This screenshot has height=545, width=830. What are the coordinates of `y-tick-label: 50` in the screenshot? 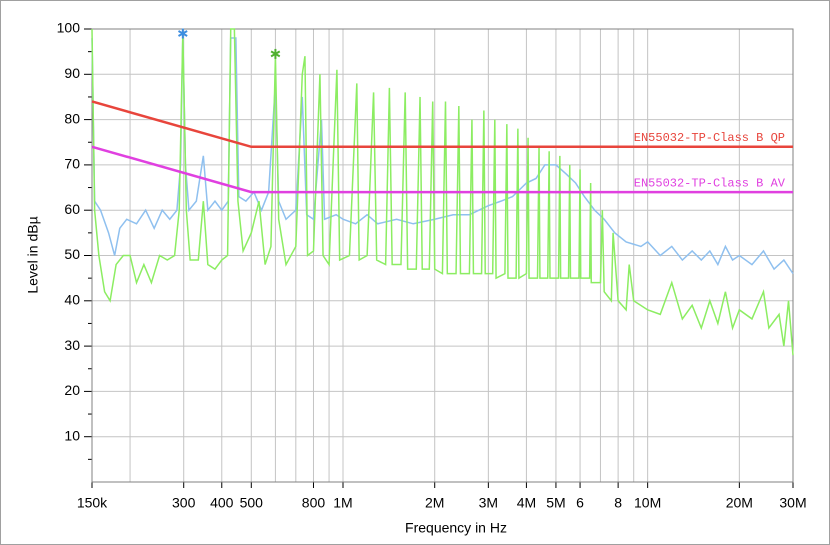 It's located at (72, 254).